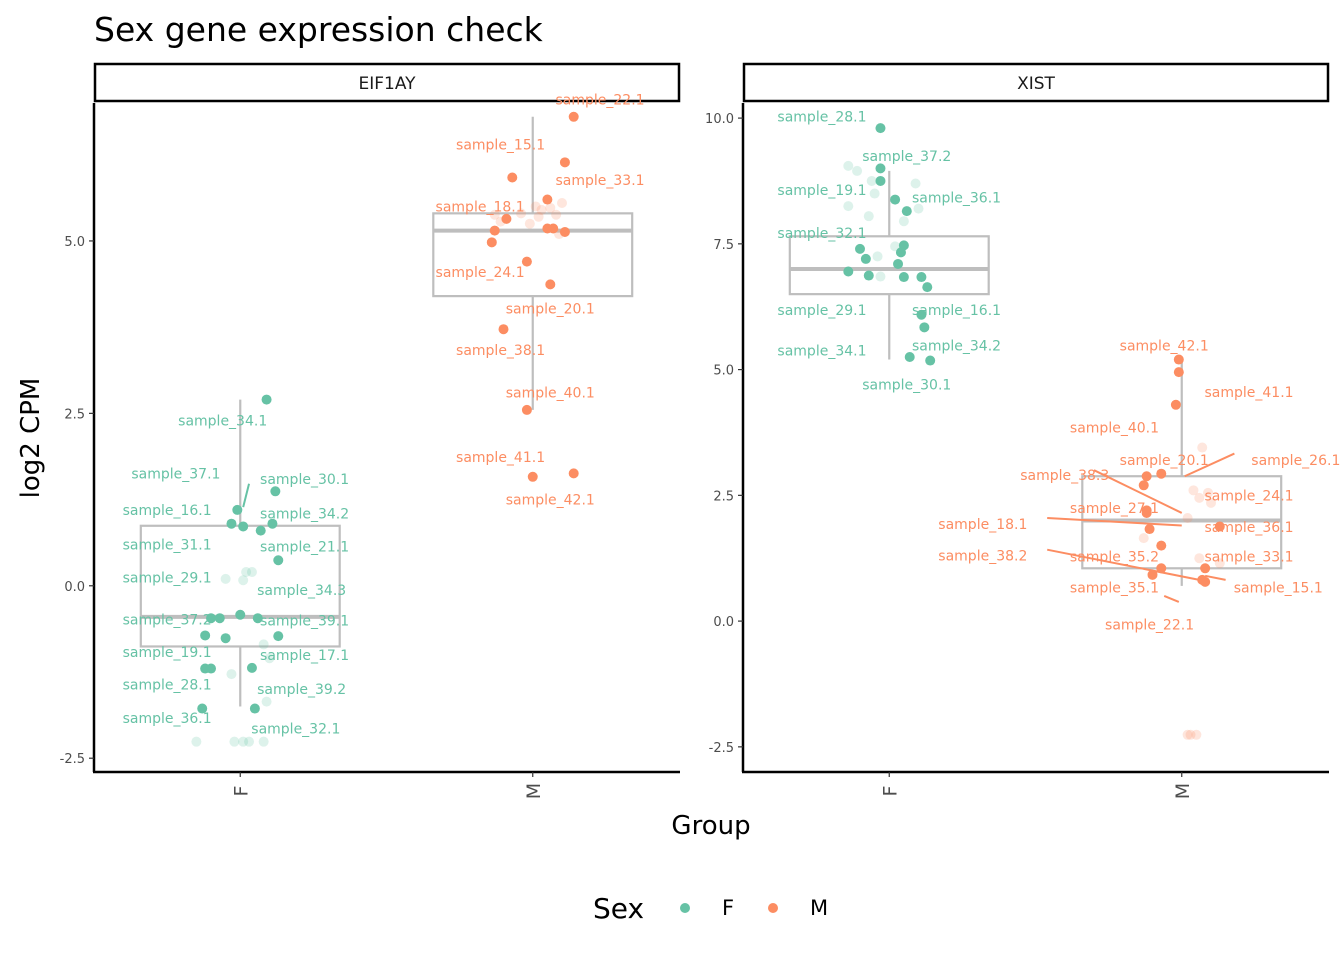  What do you see at coordinates (304, 547) in the screenshot?
I see `point-label: sample_21.1` at bounding box center [304, 547].